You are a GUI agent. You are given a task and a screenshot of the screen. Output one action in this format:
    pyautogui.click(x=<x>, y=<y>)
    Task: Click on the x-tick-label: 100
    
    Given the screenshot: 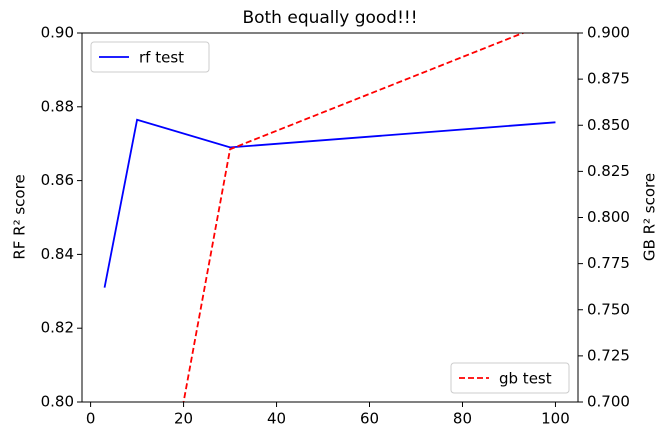 What is the action you would take?
    pyautogui.click(x=555, y=419)
    